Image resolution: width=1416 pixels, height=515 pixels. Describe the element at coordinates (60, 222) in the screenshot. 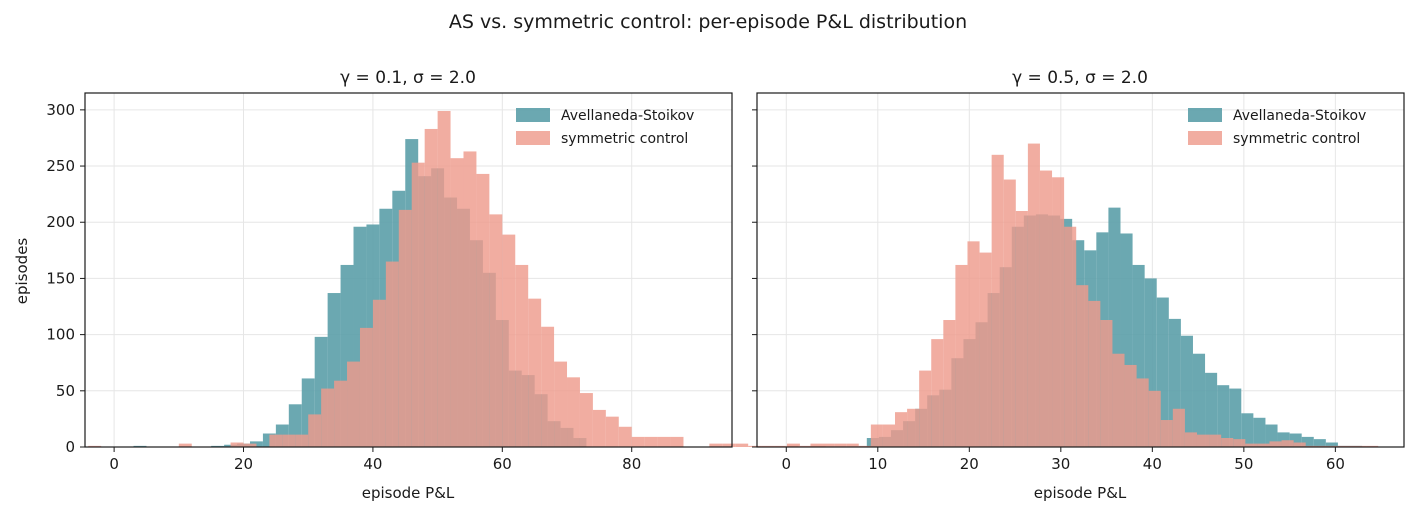

I see `y-tick-label: 200` at that location.